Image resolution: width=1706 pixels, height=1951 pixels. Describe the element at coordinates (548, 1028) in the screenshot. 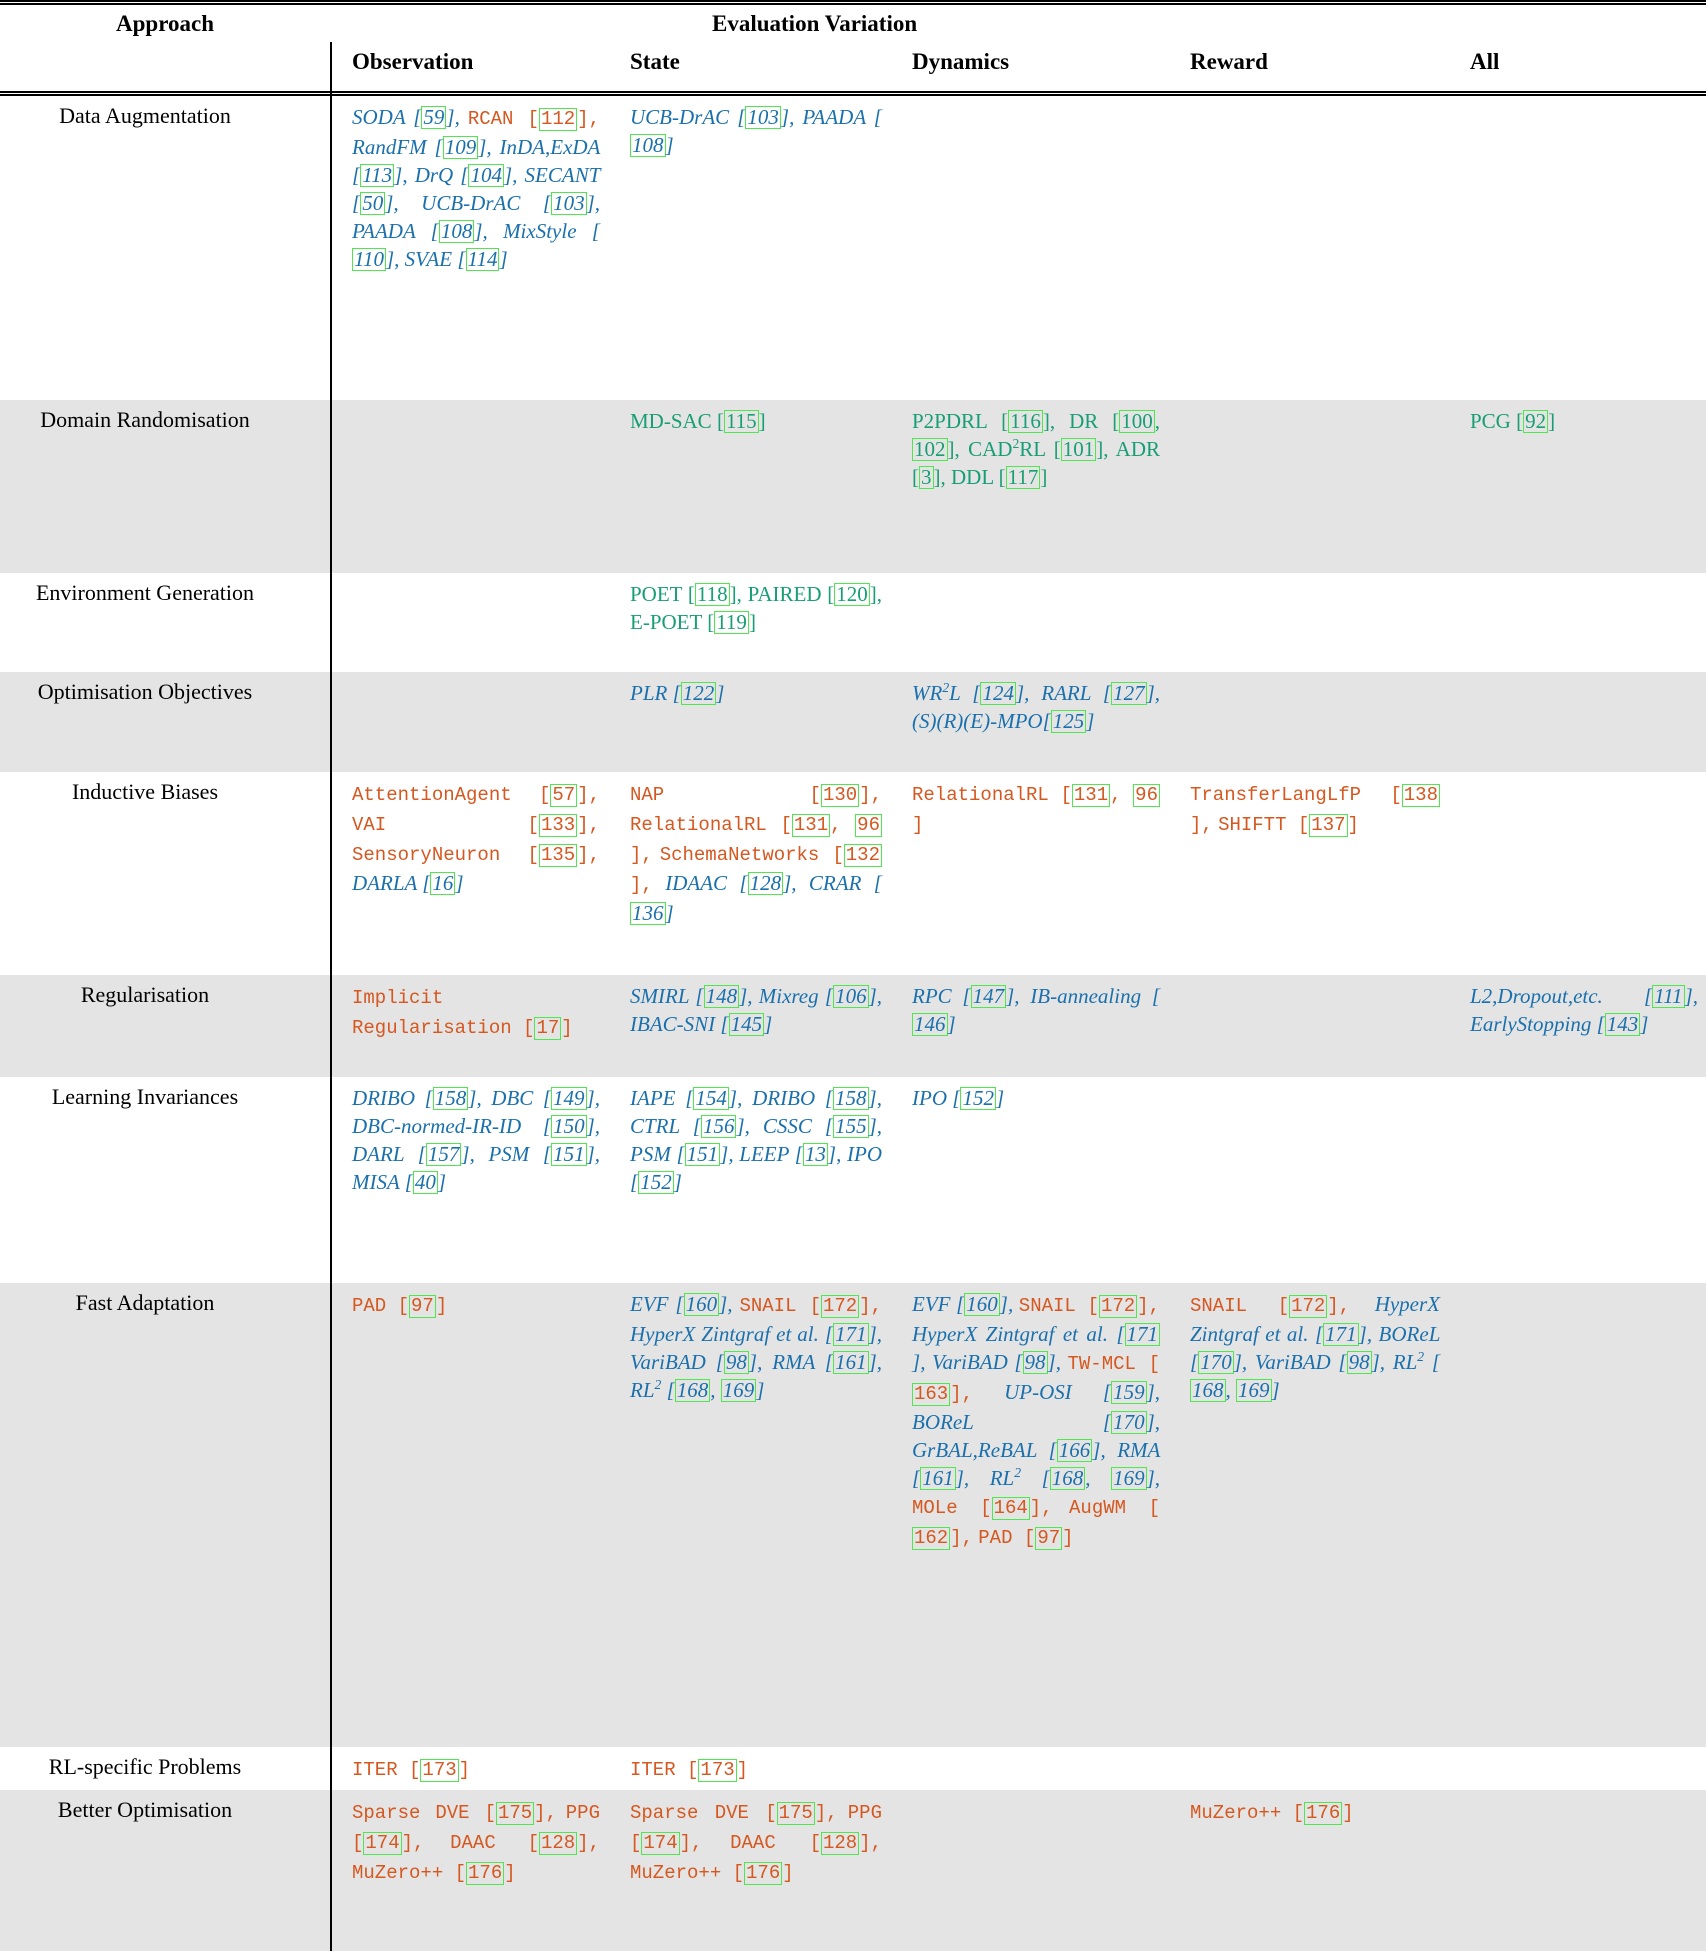

I see `citation-ref: 17` at that location.